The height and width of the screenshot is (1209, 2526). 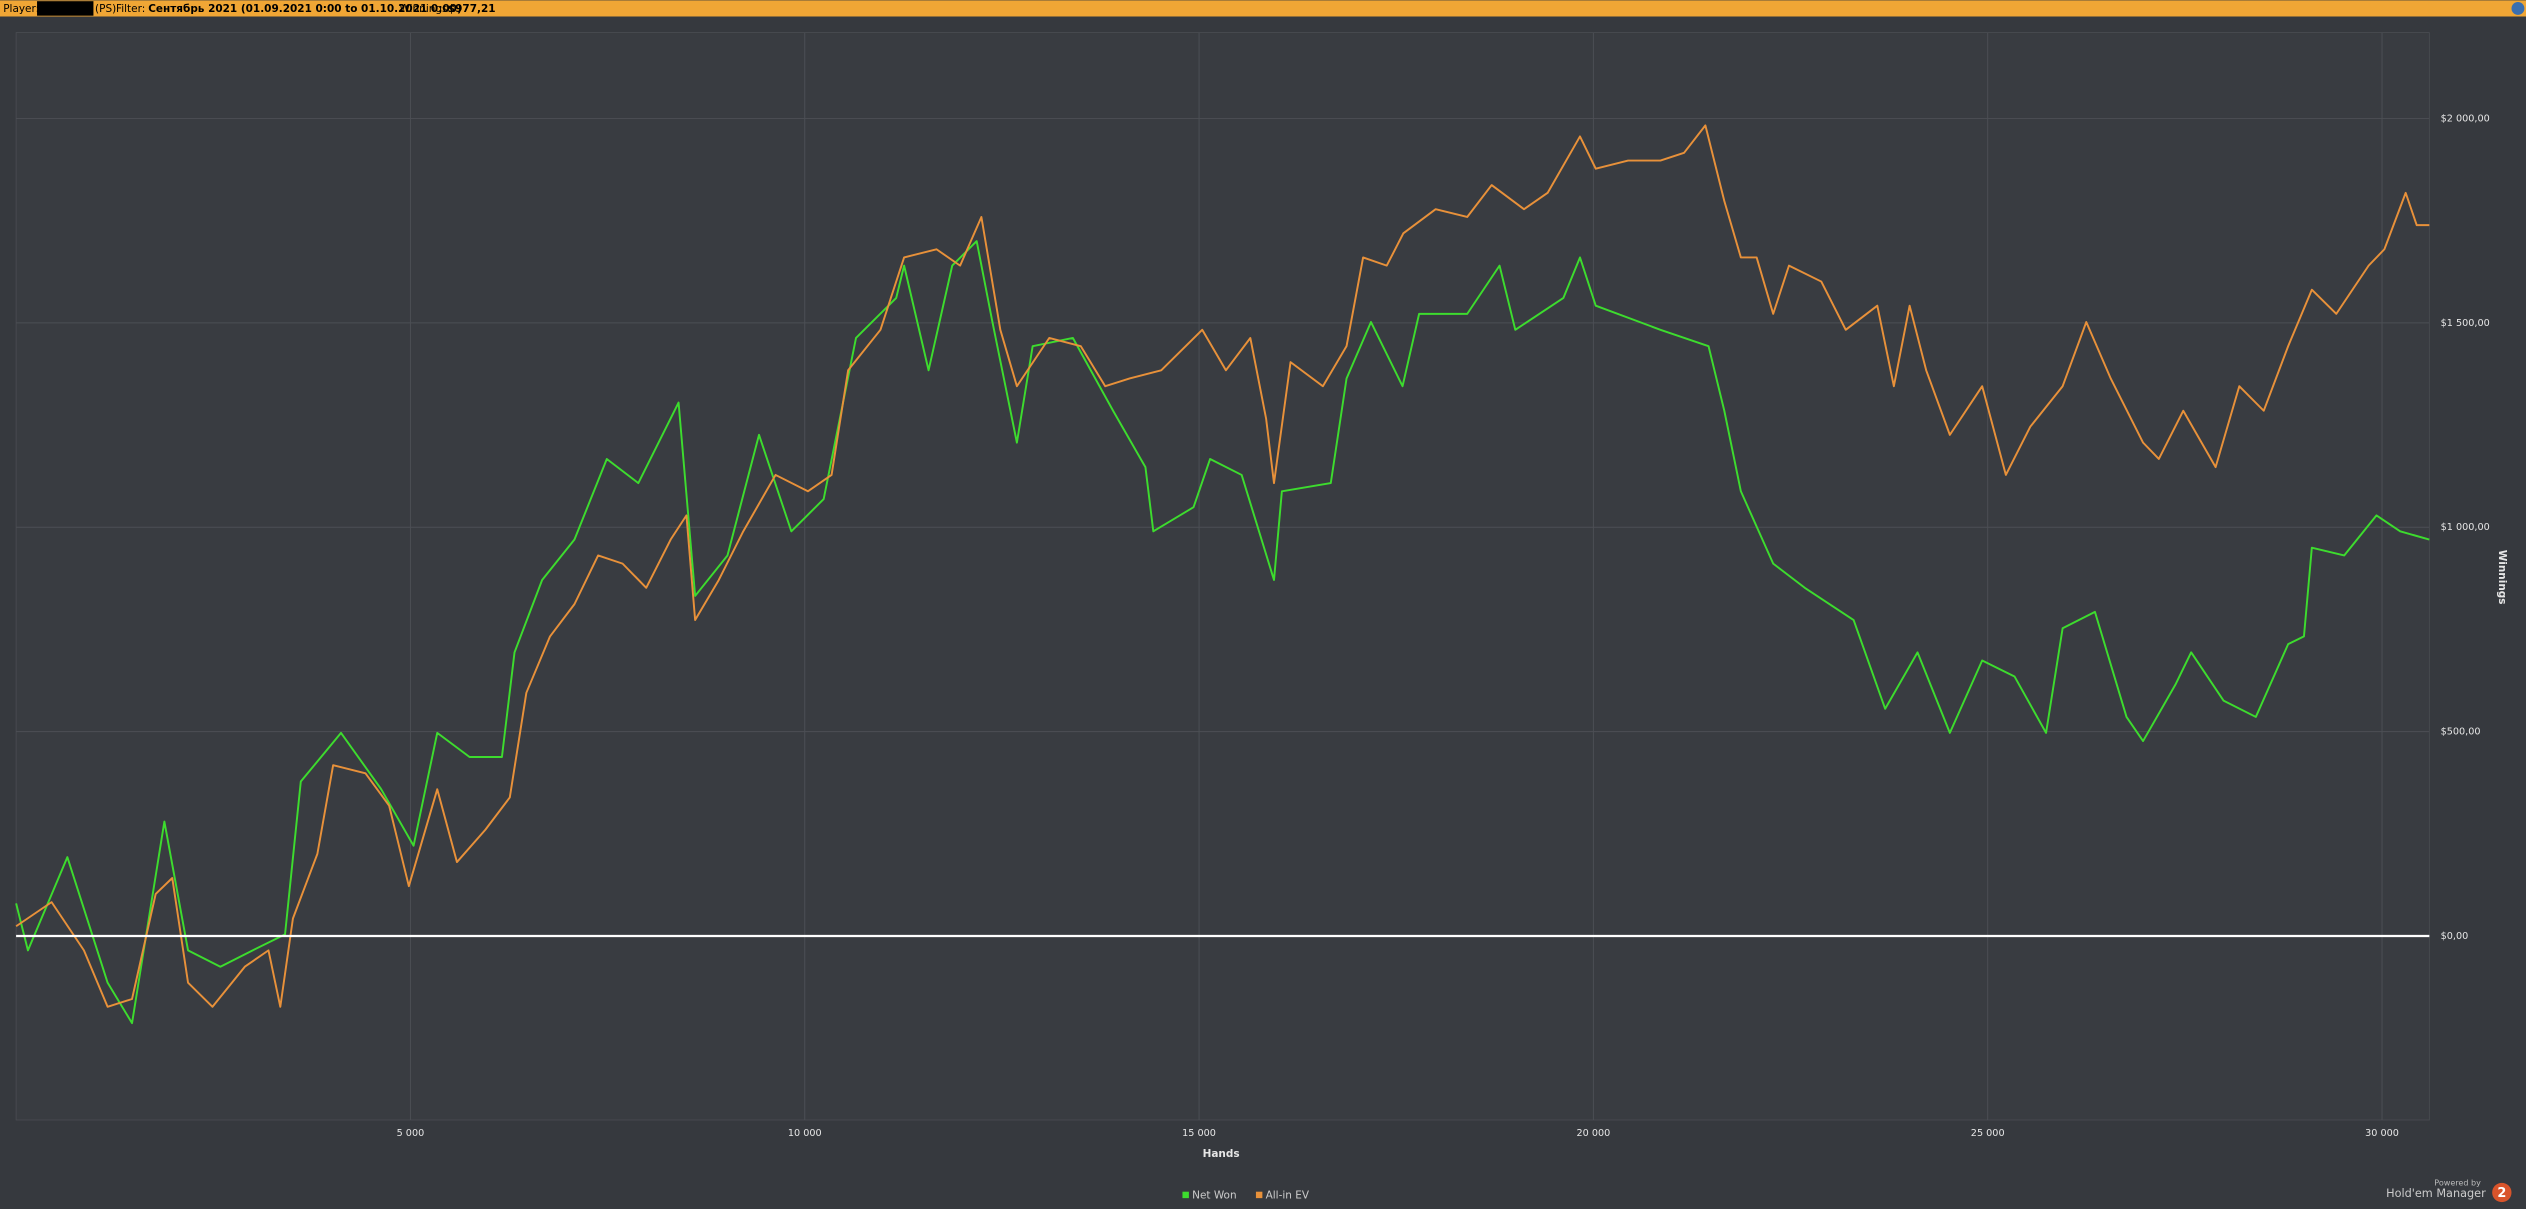 What do you see at coordinates (1988, 1133) in the screenshot?
I see `x-tick-label: 25 000` at bounding box center [1988, 1133].